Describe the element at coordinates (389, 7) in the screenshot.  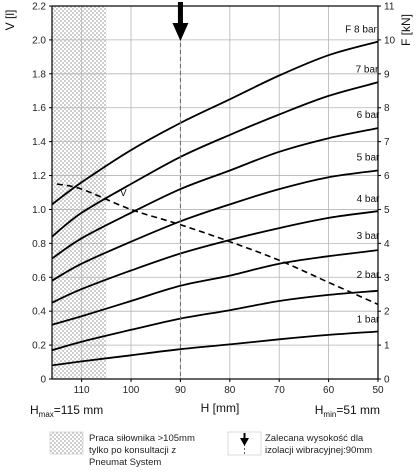
I see `y-right-tick-label: 11` at that location.